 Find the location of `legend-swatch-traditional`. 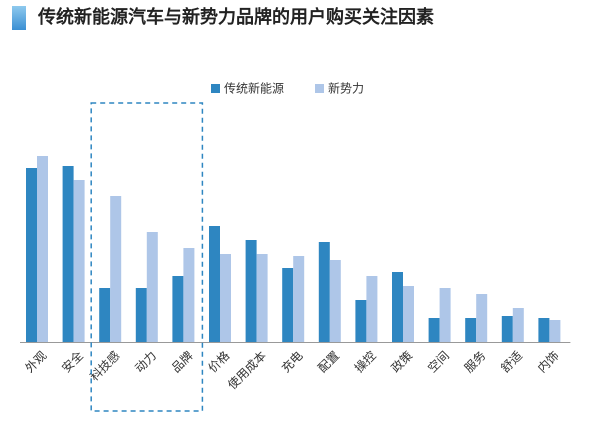

legend-swatch-traditional is located at coordinates (215, 88).